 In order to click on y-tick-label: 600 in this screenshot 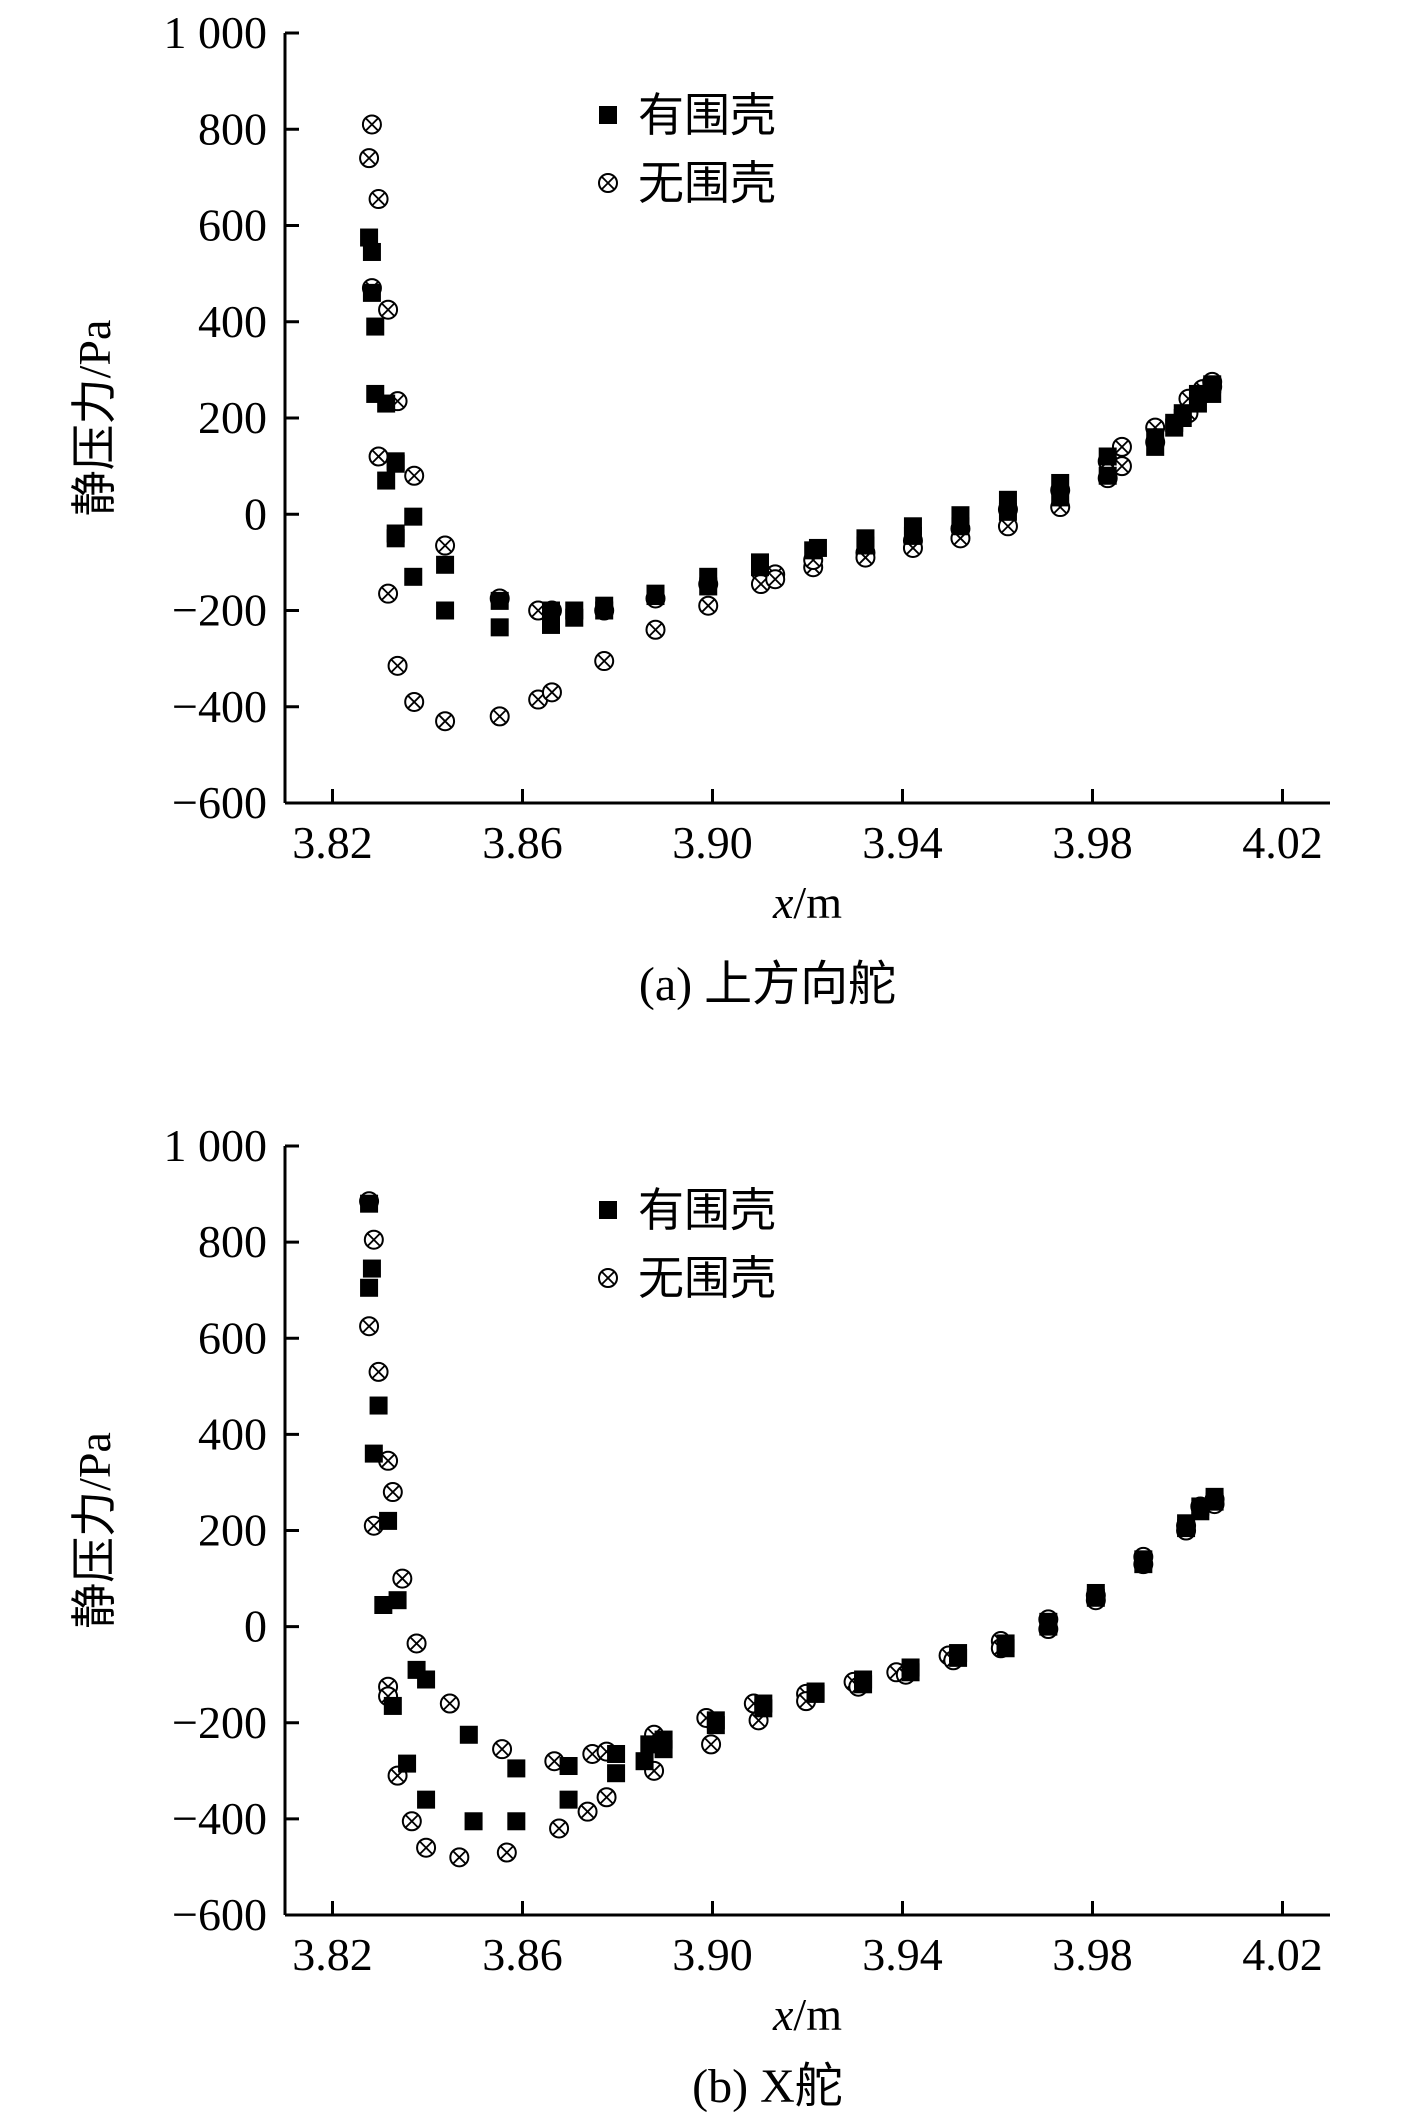, I will do `click(232, 1337)`.